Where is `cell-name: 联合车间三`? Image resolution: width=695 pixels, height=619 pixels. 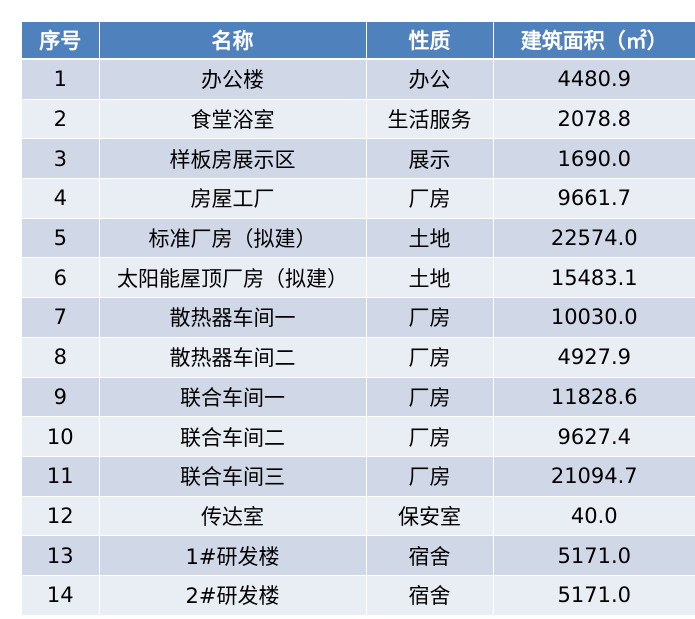 cell-name: 联合车间三 is located at coordinates (233, 476).